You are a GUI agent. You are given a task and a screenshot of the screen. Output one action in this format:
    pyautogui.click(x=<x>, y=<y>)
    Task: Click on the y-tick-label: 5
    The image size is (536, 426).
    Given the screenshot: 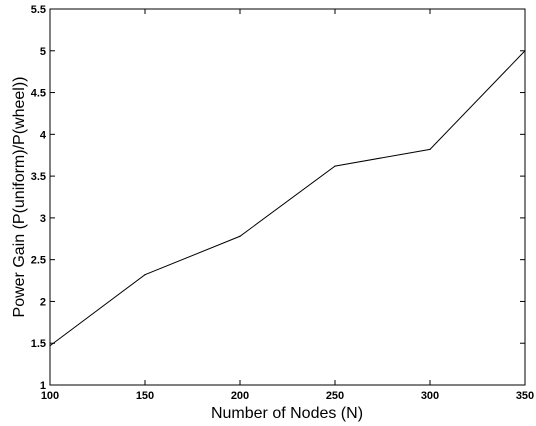 What is the action you would take?
    pyautogui.click(x=43, y=52)
    